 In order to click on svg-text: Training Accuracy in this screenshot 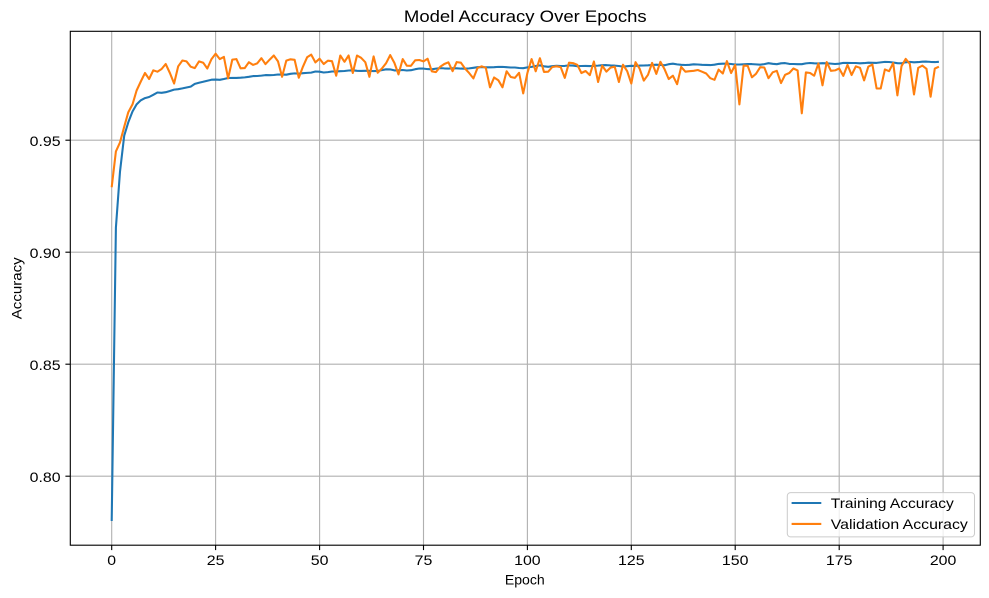, I will do `click(892, 503)`.